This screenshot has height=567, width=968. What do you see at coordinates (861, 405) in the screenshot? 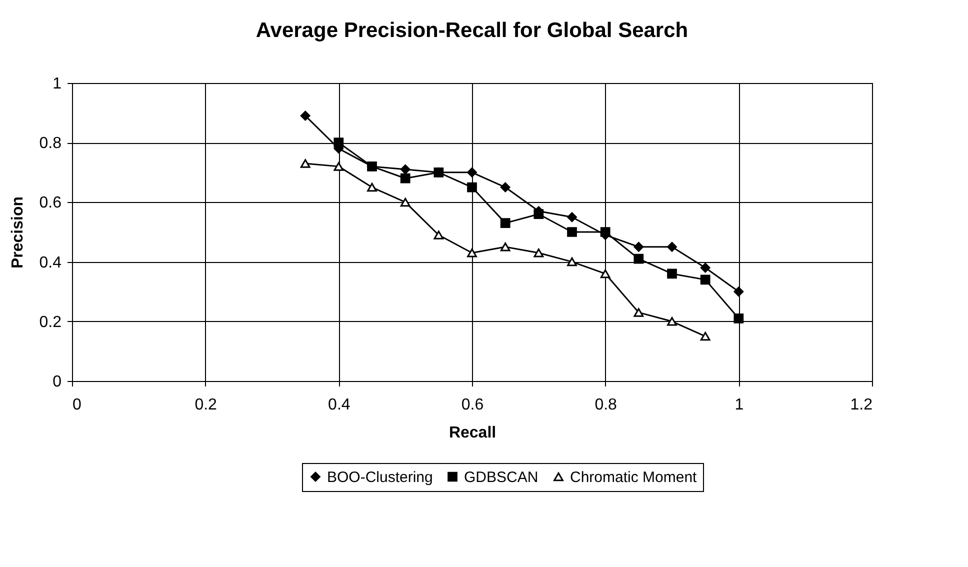
I see `x-tick-label: 1.2` at bounding box center [861, 405].